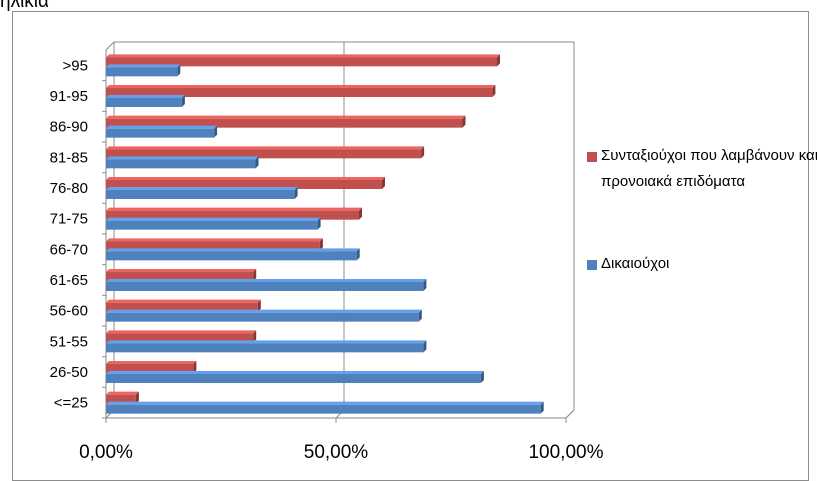  Describe the element at coordinates (75, 65) in the screenshot. I see `y-tick-label: >95` at that location.